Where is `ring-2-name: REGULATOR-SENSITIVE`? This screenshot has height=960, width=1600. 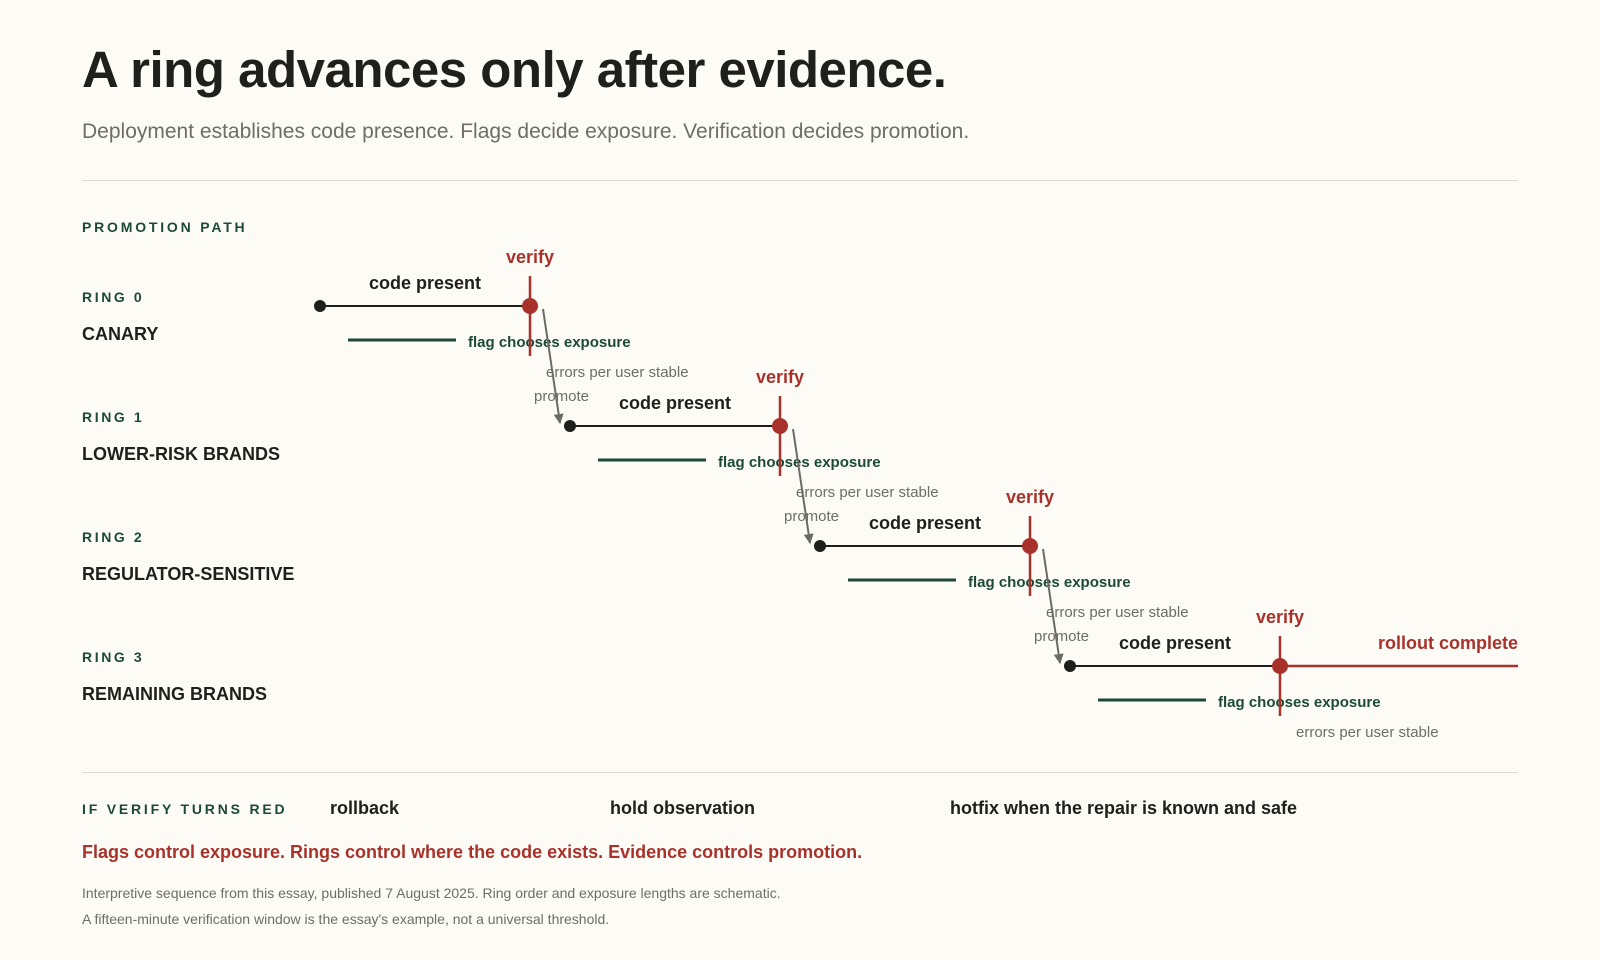
ring-2-name: REGULATOR-SENSITIVE is located at coordinates (188, 574).